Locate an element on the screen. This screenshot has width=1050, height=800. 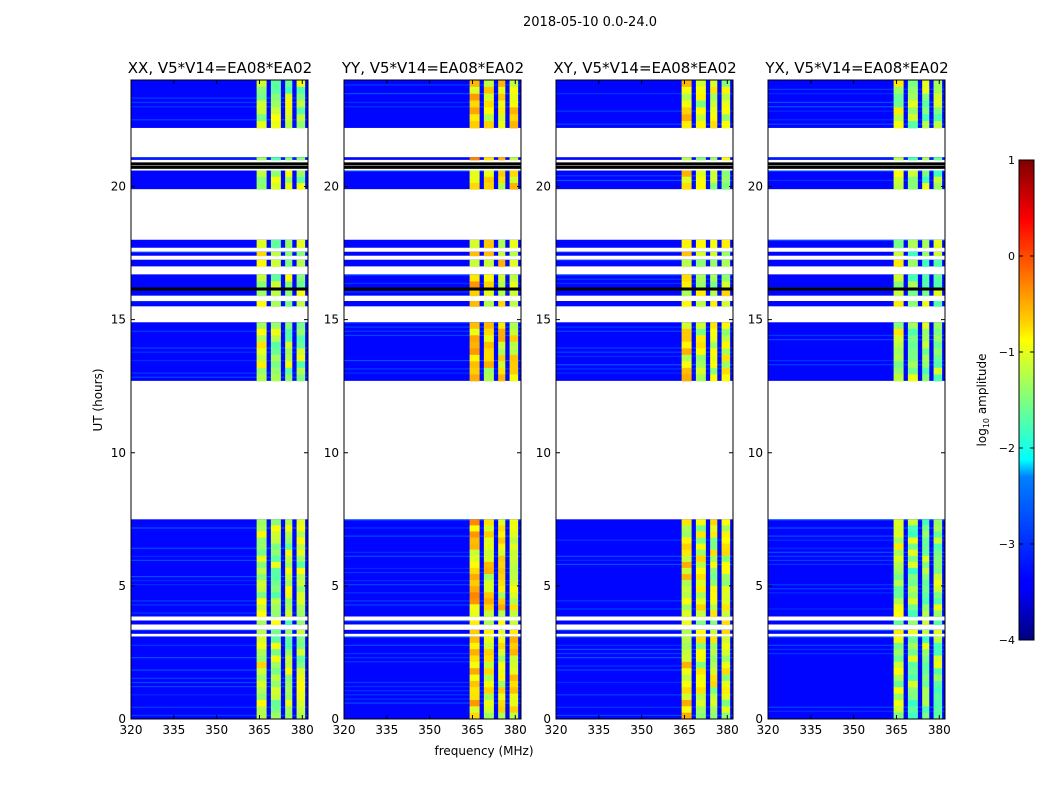
x-tick-label: 365 is located at coordinates (896, 730).